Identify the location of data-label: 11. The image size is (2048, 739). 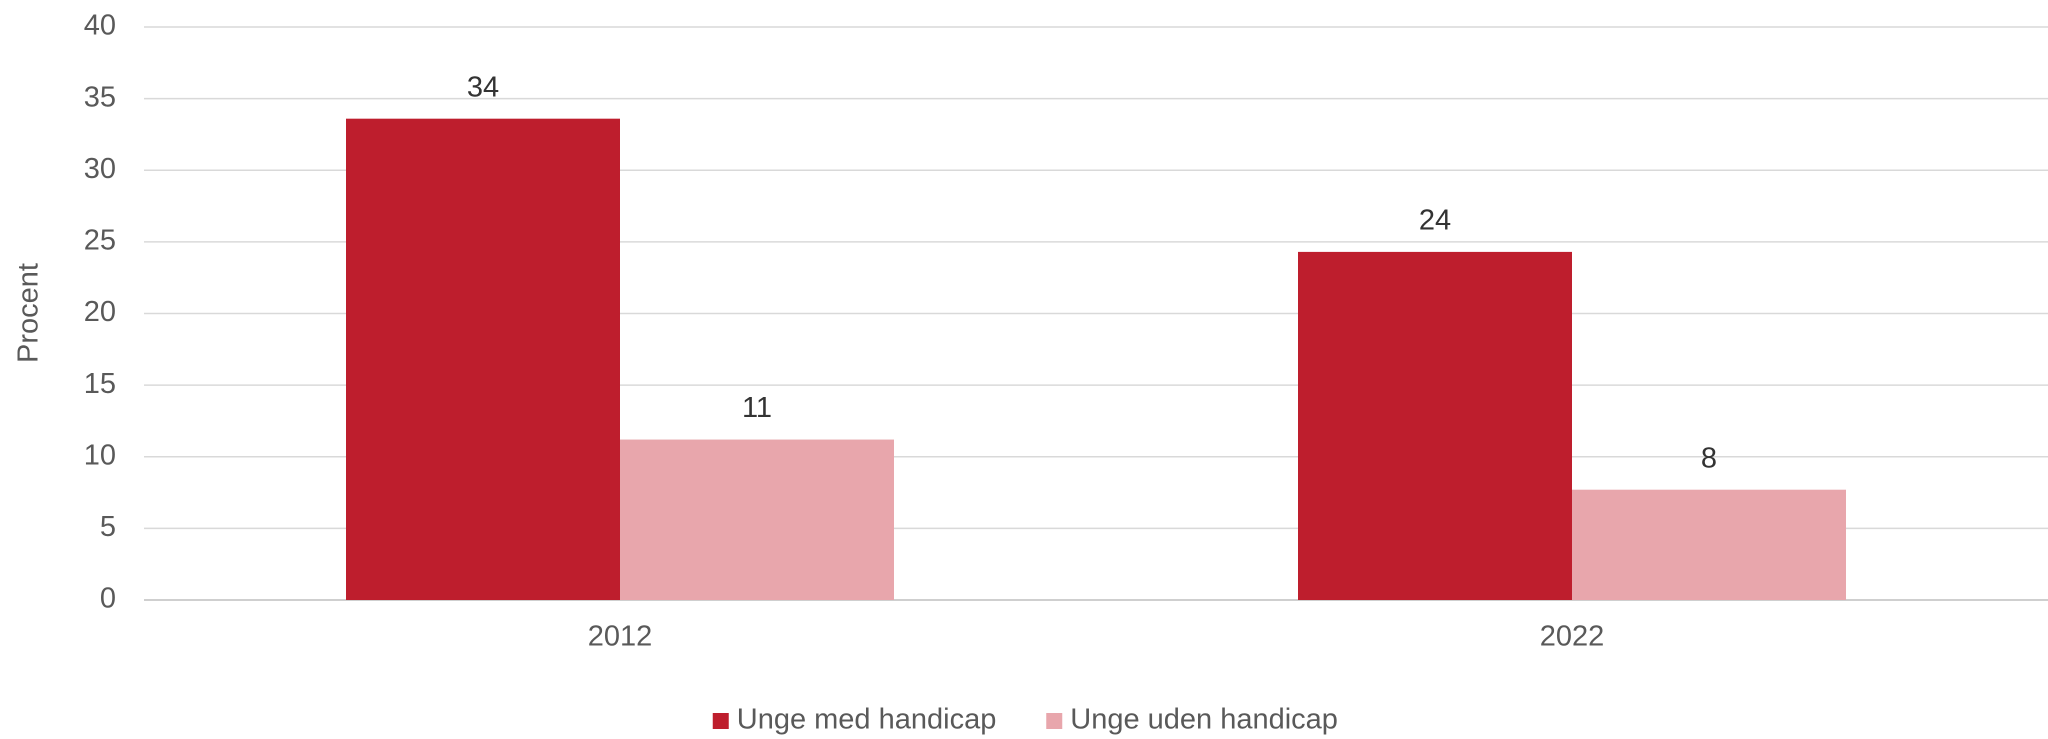
(757, 408).